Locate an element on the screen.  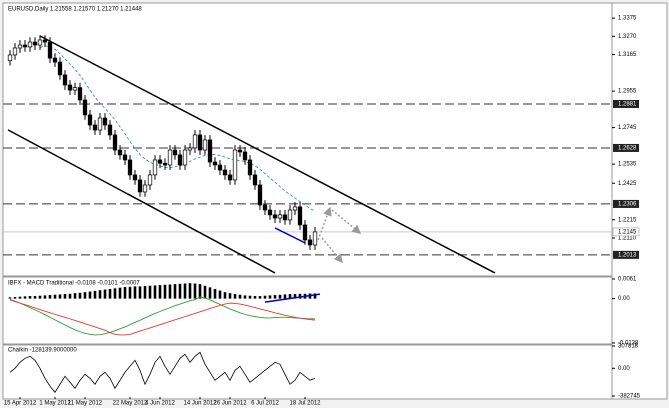
chaikin-panel is located at coordinates (307, 372).